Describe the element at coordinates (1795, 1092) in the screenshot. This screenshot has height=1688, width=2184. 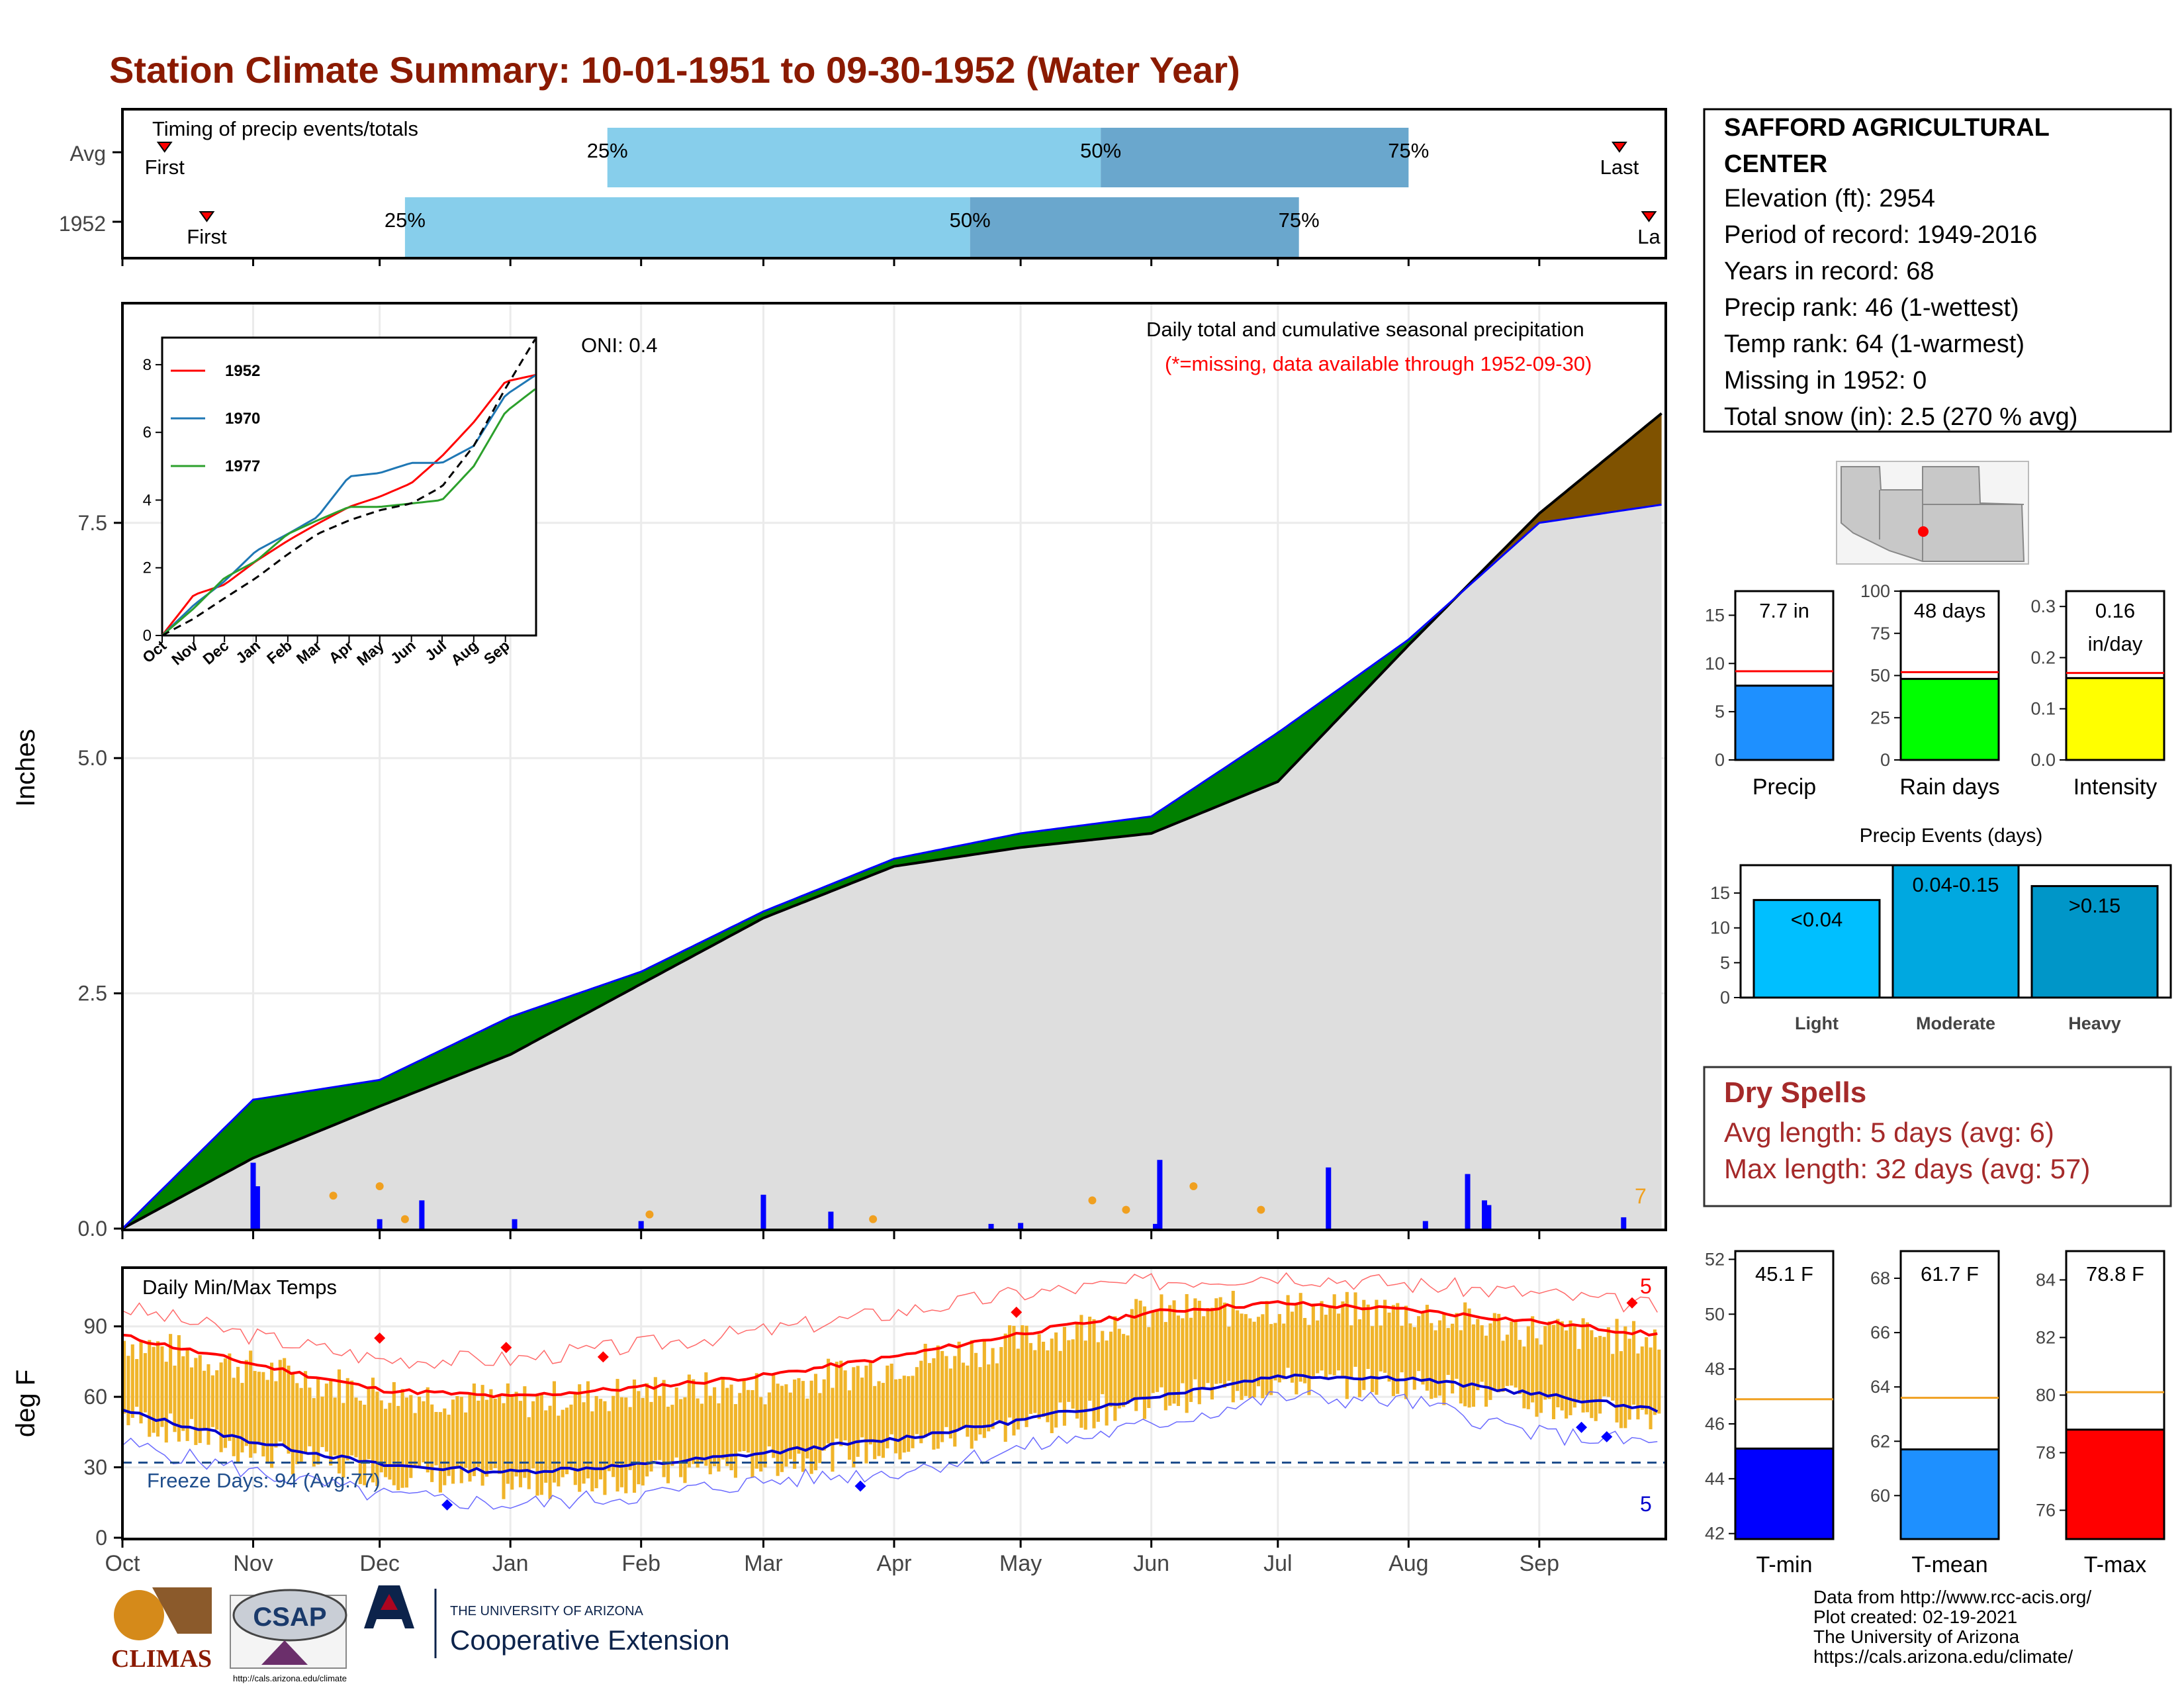
I see `dry-spells-title: Dry Spells` at that location.